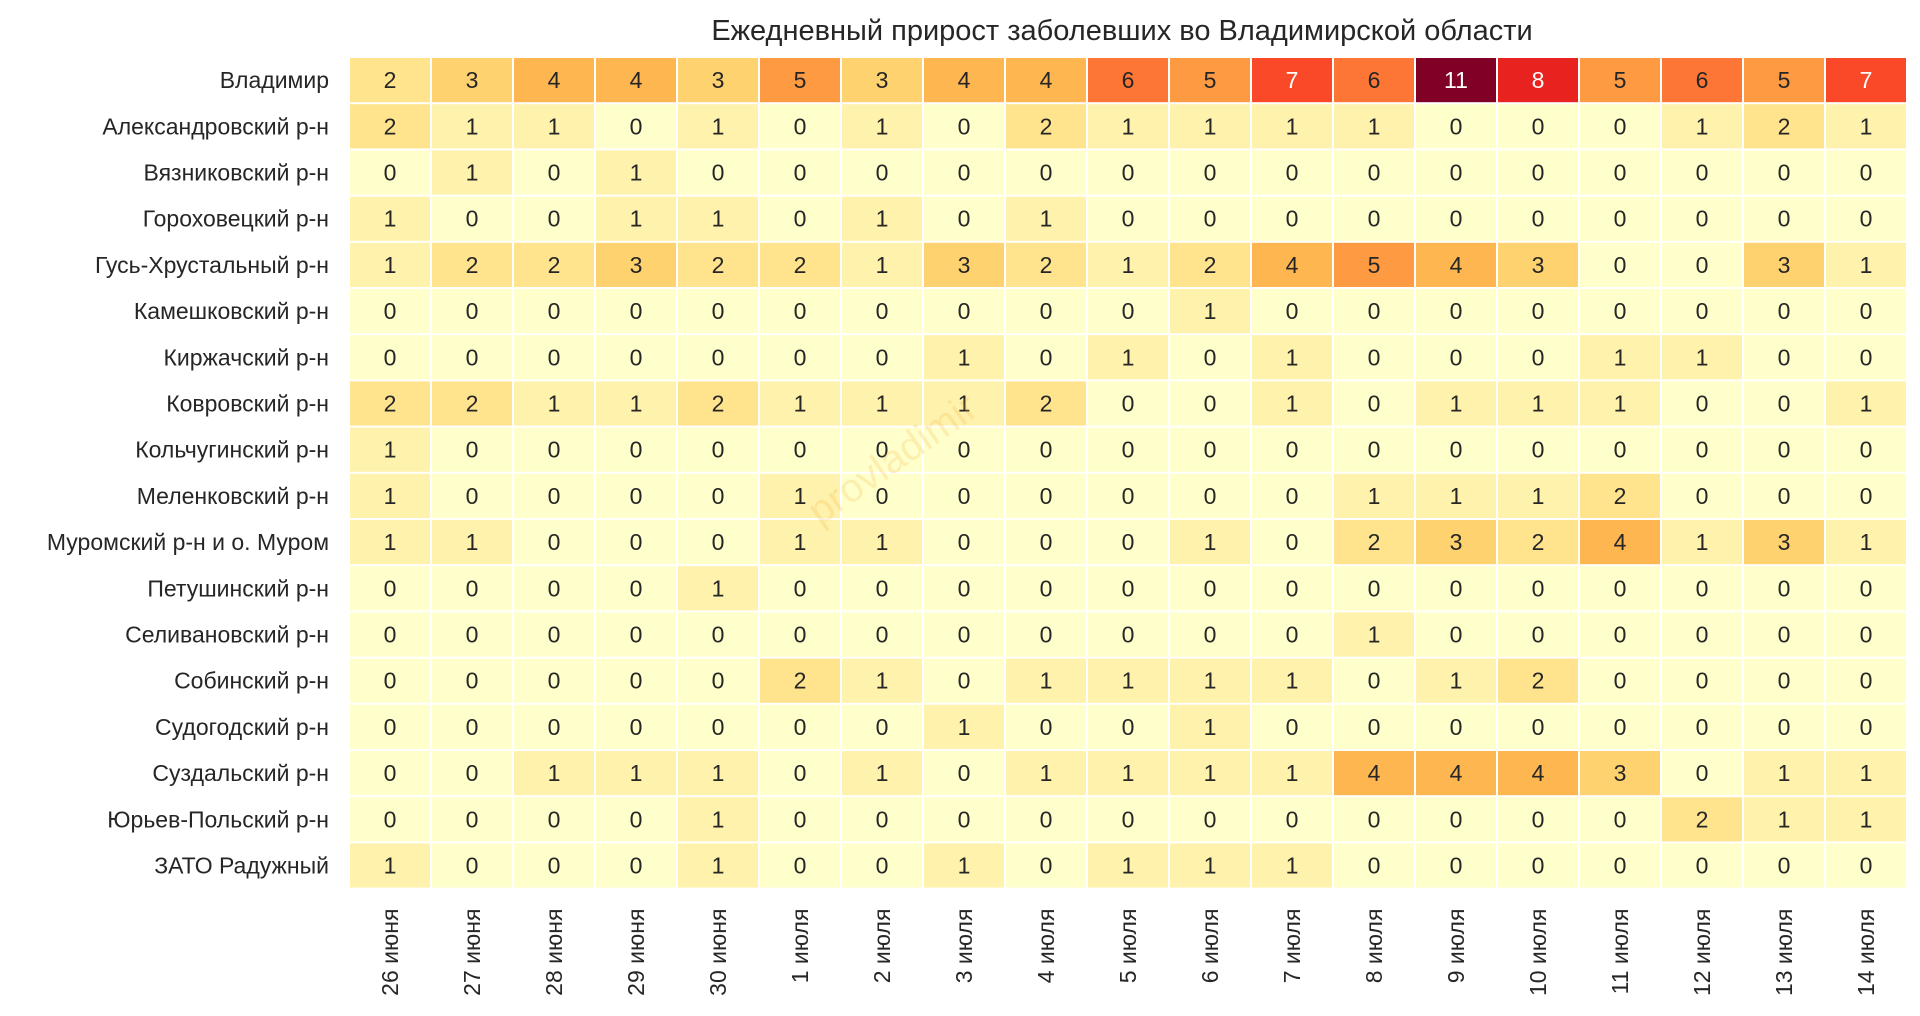 This screenshot has width=1920, height=1016. I want to click on cell-value: 11, so click(1456, 80).